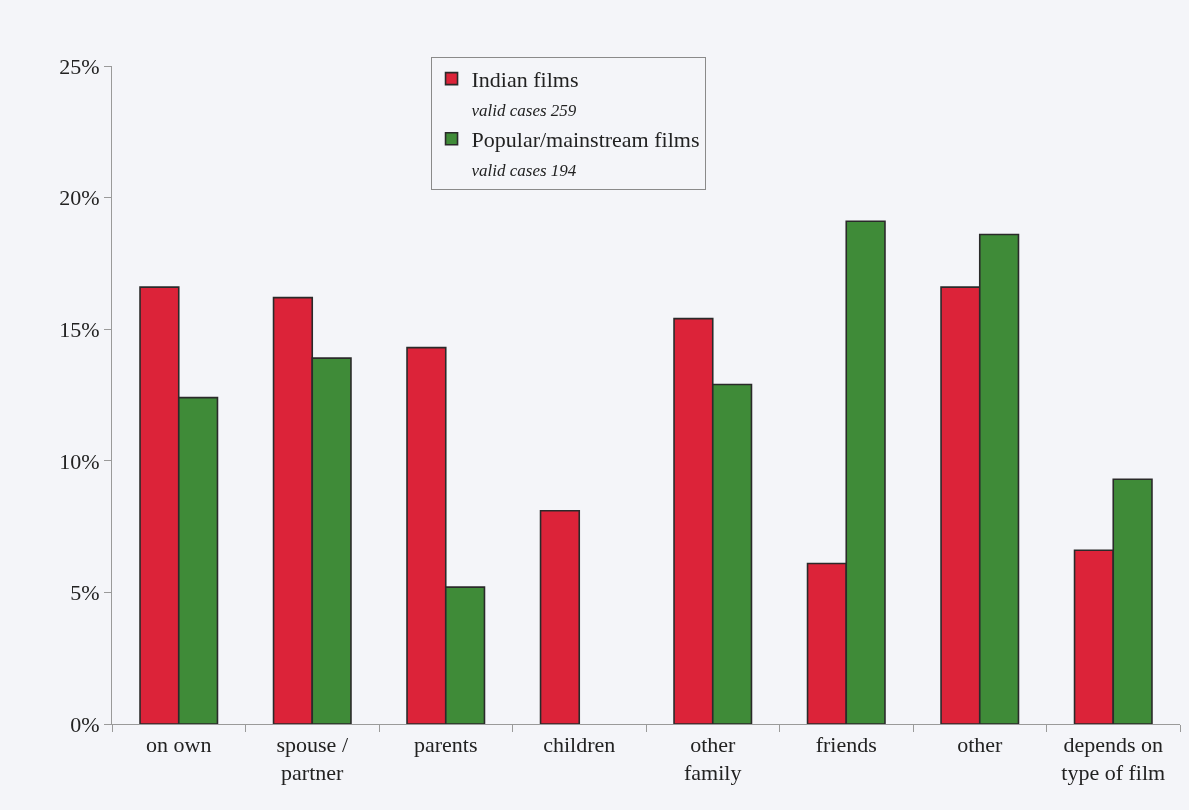 This screenshot has height=810, width=1189. I want to click on x-tick-label: parents, so click(445, 744).